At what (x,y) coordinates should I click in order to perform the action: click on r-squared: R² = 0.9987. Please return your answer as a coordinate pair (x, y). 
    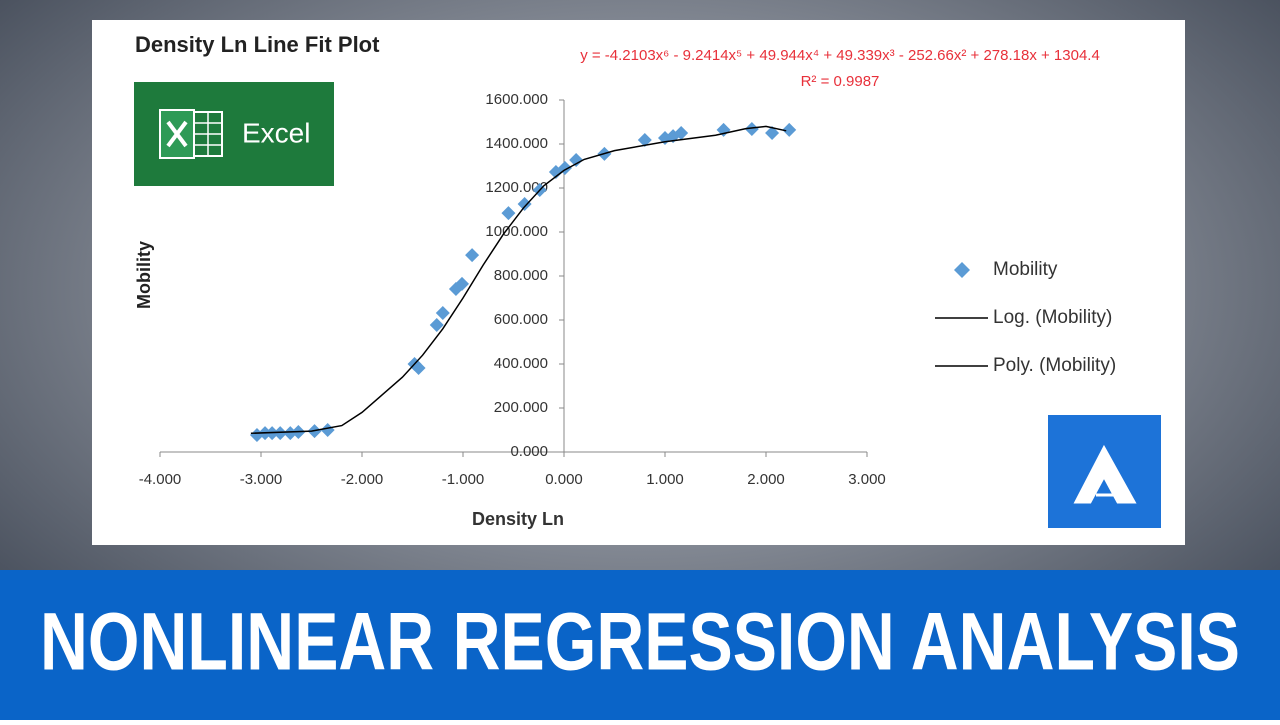
    Looking at the image, I should click on (840, 81).